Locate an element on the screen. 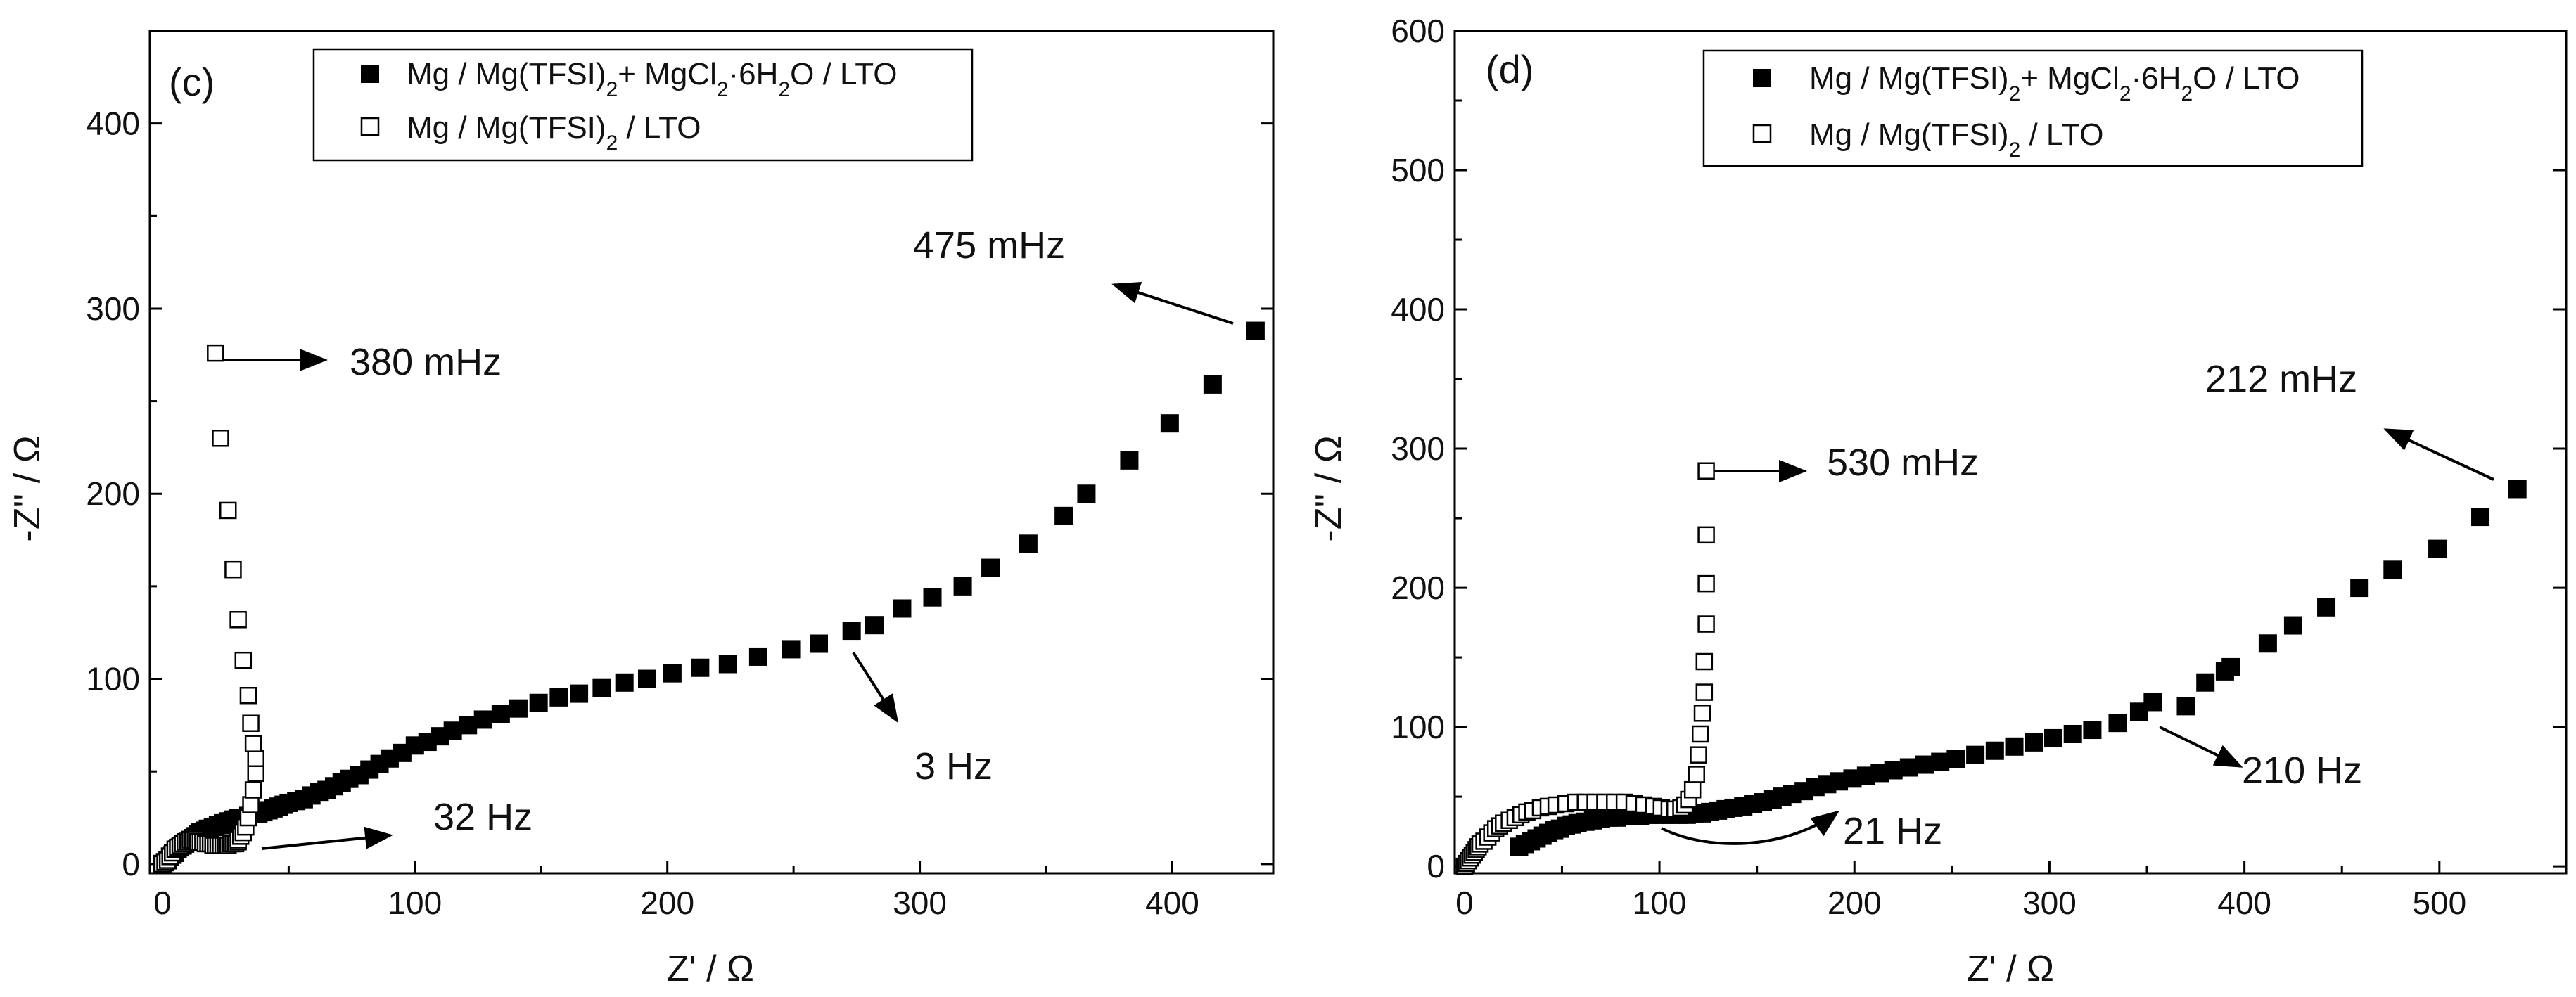 This screenshot has width=2576, height=997. x-axis-title-c: Z' / Ω is located at coordinates (710, 968).